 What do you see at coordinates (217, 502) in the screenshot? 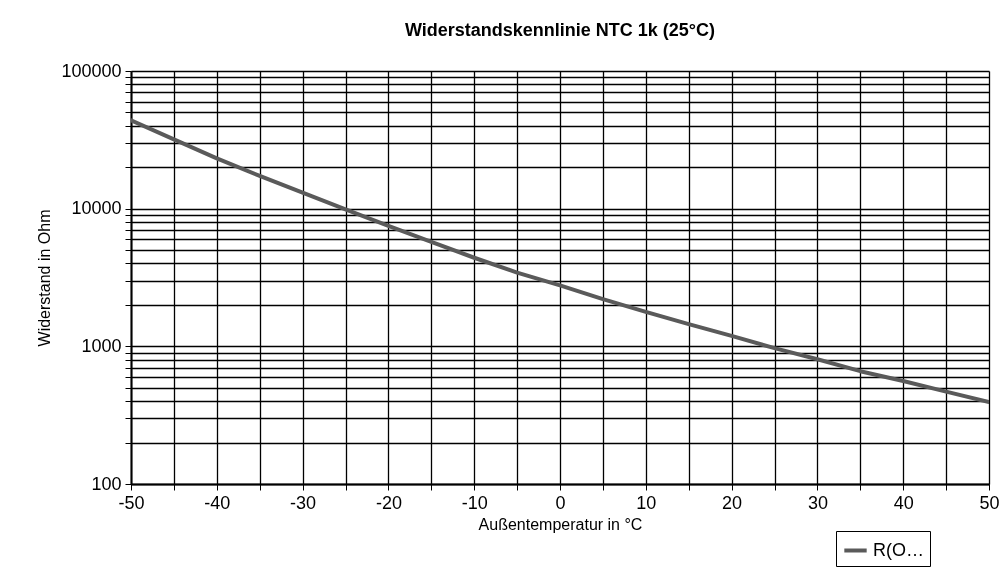
I see `x-tick-label: -40` at bounding box center [217, 502].